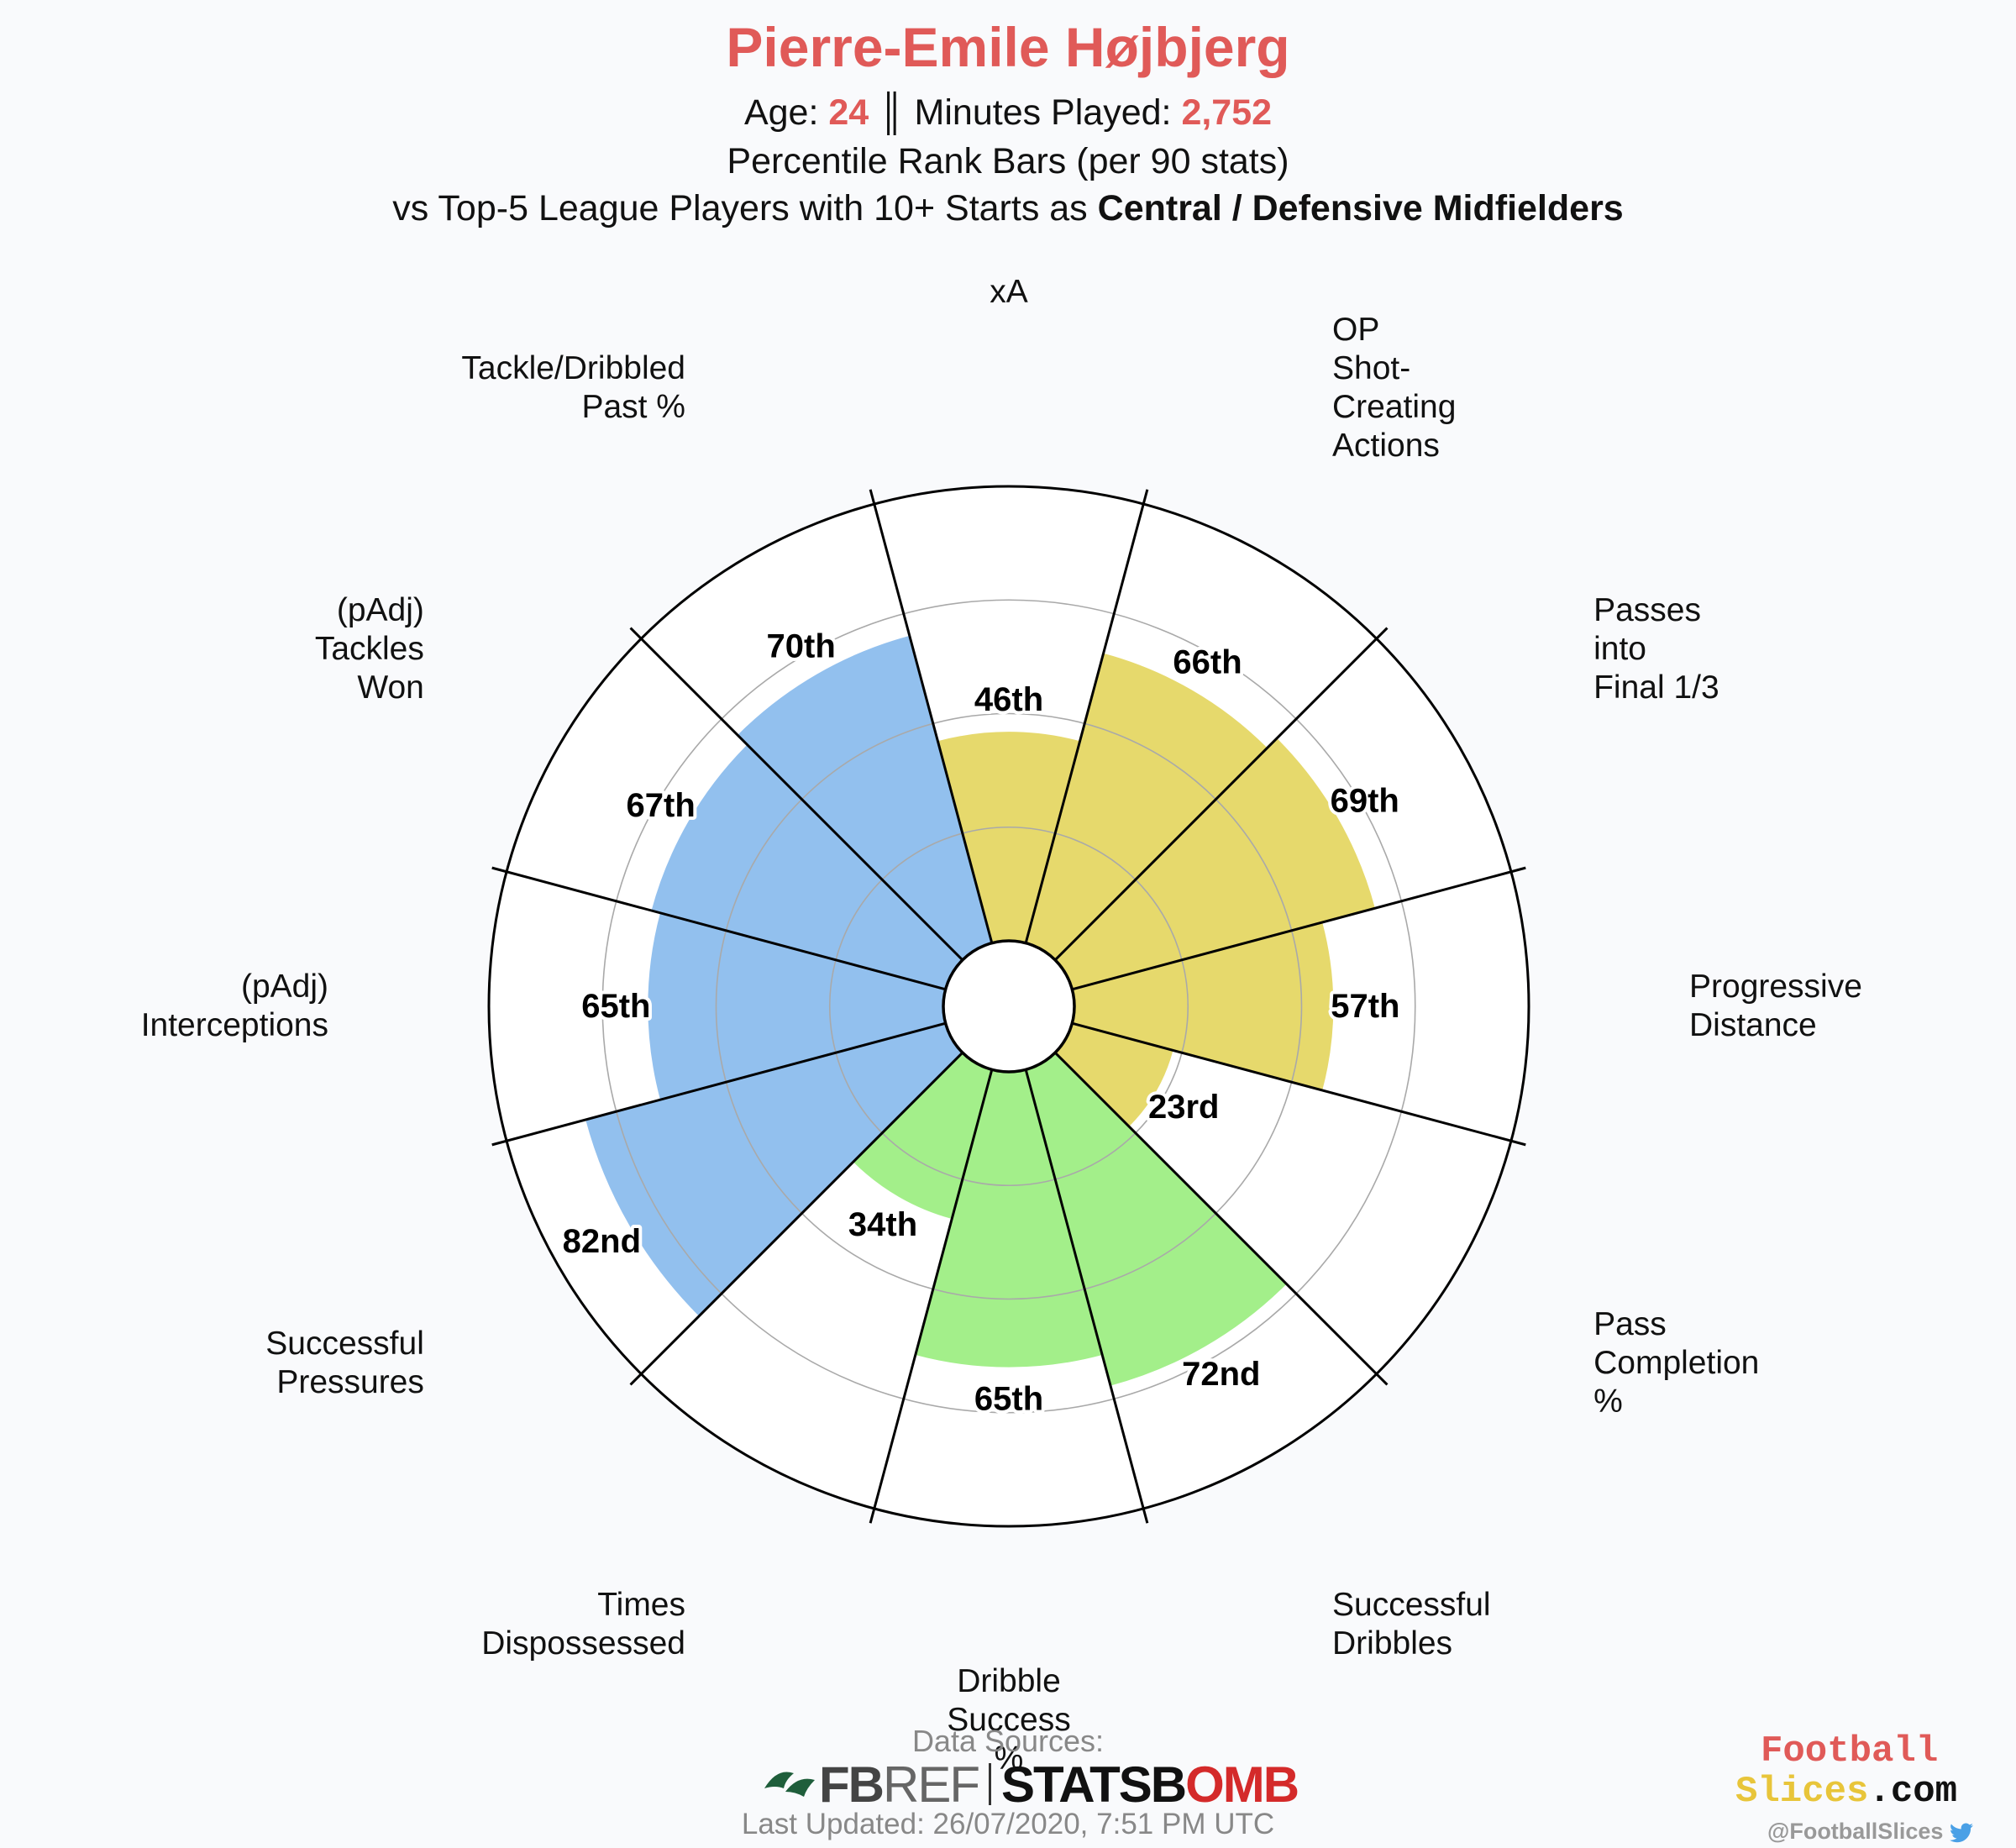 This screenshot has height=1848, width=2016. Describe the element at coordinates (789, 1784) in the screenshot. I see `fbref-leaf-icon` at that location.